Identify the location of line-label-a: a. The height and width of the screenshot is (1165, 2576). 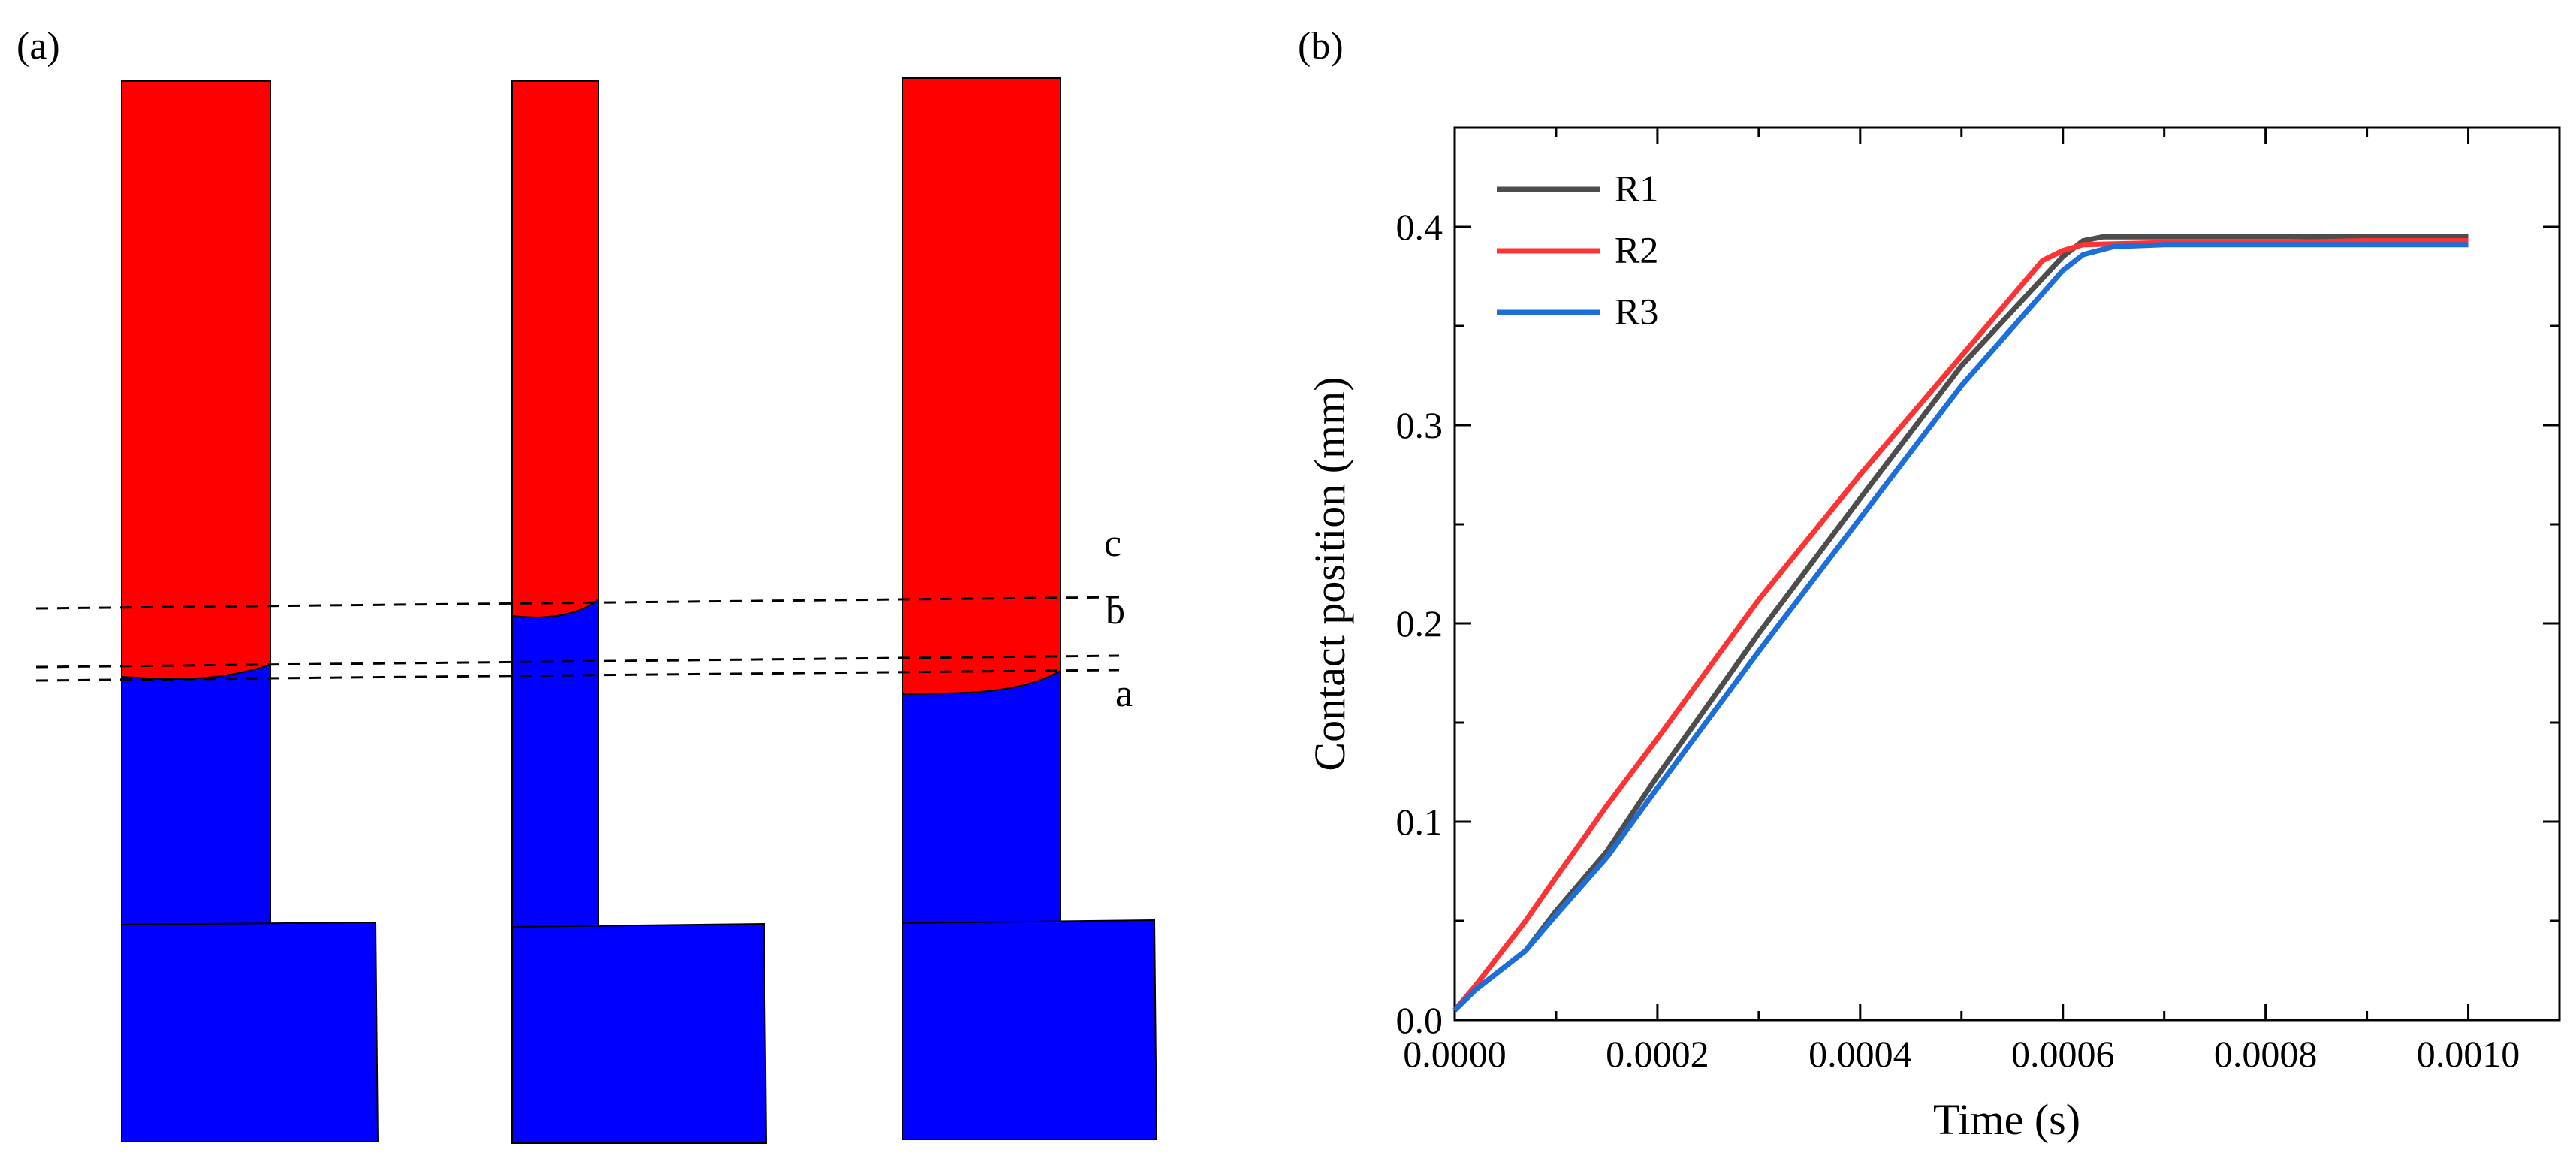
(1124, 694).